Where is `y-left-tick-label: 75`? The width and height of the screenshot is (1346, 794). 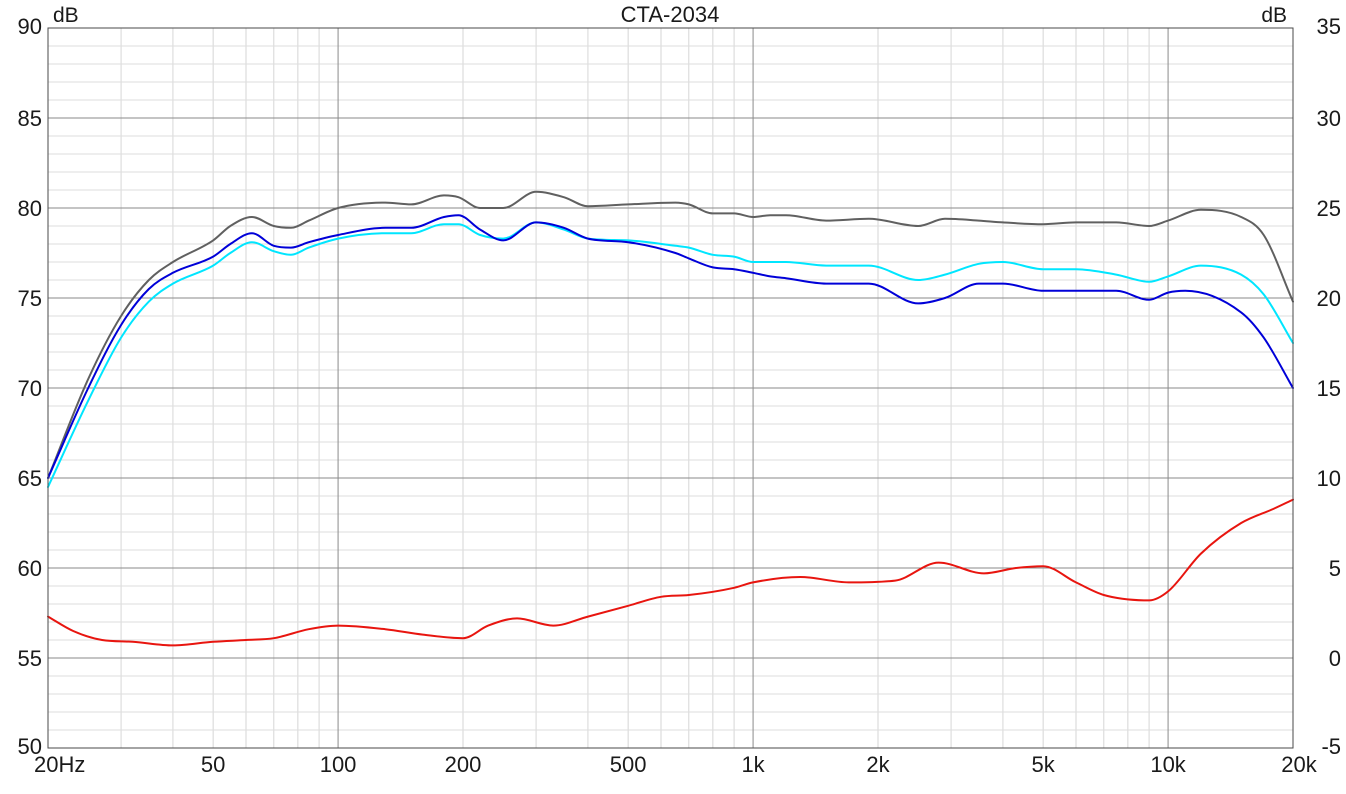
y-left-tick-label: 75 is located at coordinates (30, 298).